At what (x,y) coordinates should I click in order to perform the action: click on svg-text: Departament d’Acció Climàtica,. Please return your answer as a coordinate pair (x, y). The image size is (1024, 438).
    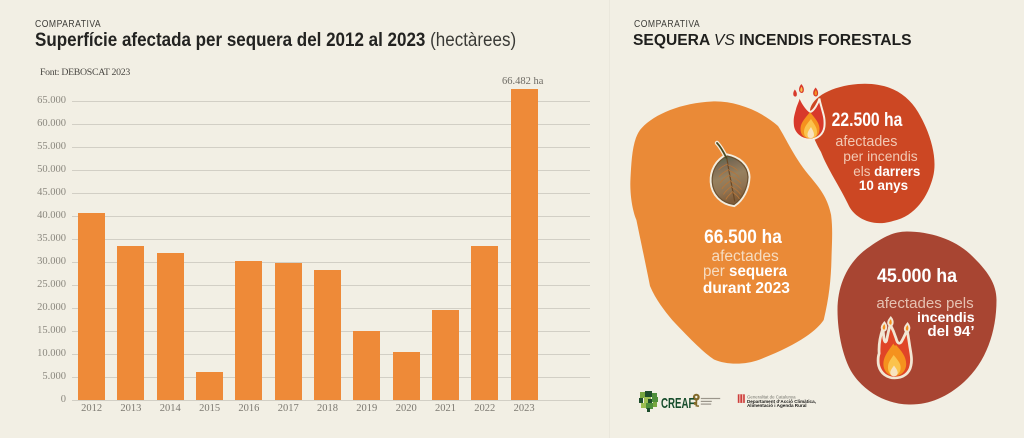
    Looking at the image, I should click on (781, 401).